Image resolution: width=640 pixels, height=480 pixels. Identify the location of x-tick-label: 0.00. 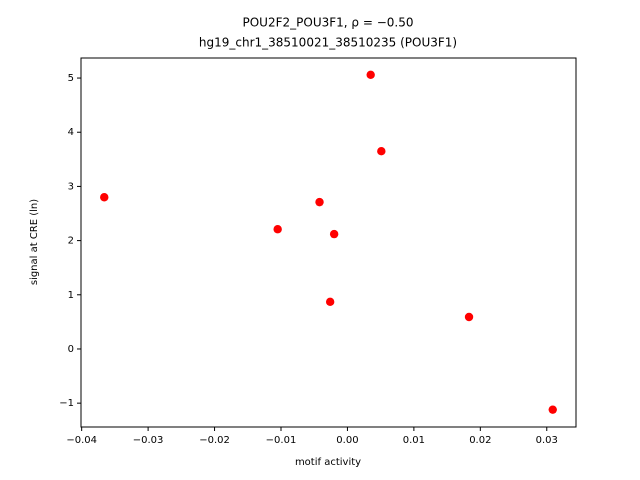
(347, 440).